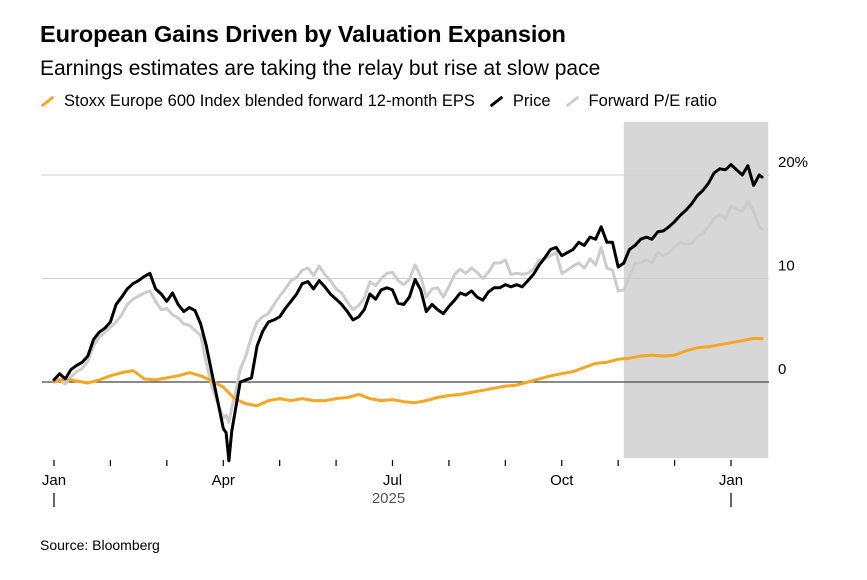  I want to click on y-tick-label-0: 0, so click(782, 369).